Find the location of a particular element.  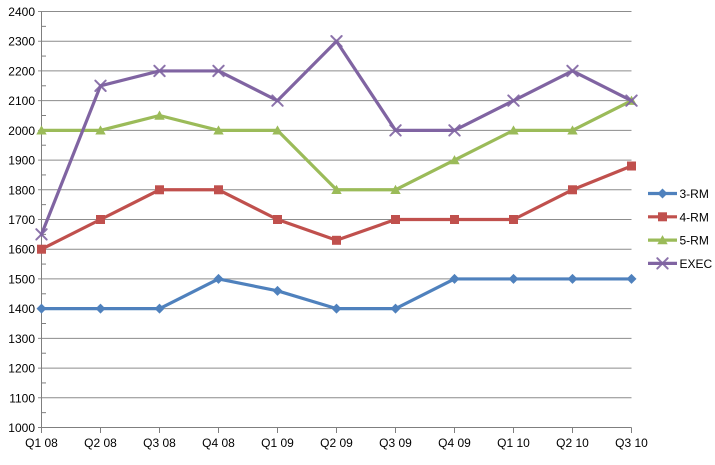

legend-label: 5-RM is located at coordinates (694, 241).